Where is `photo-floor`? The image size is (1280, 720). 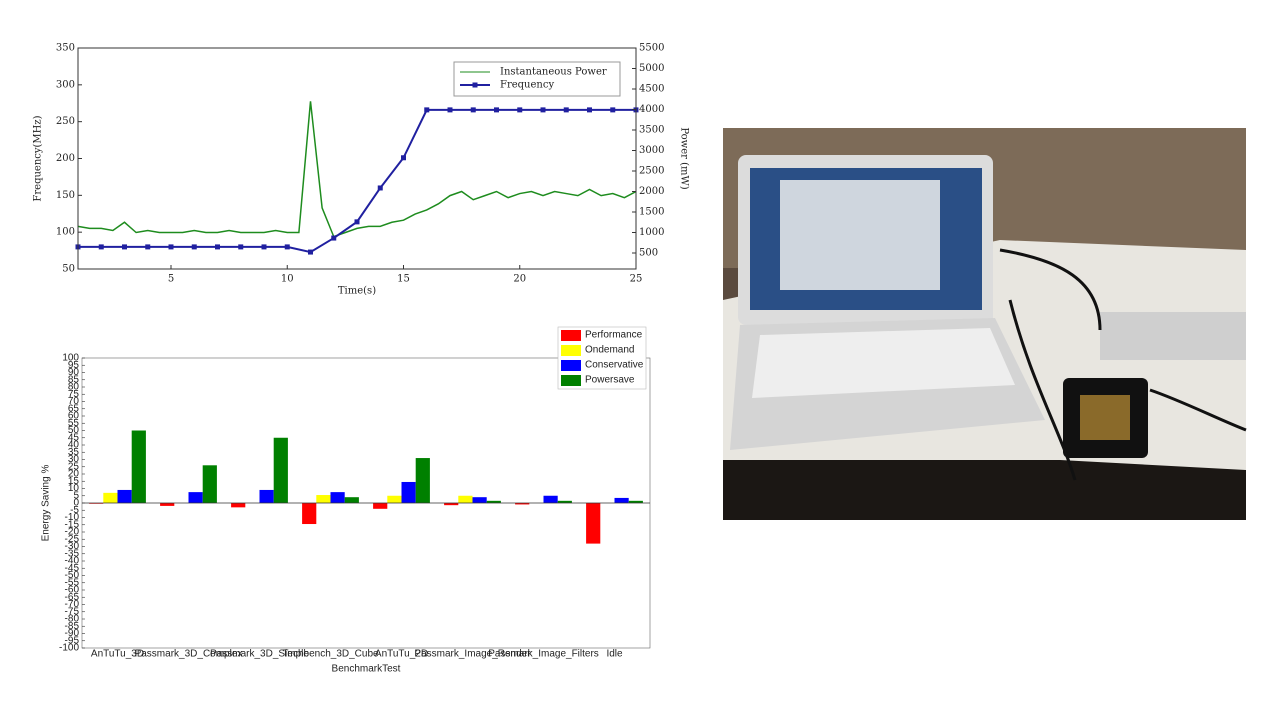 photo-floor is located at coordinates (984, 490).